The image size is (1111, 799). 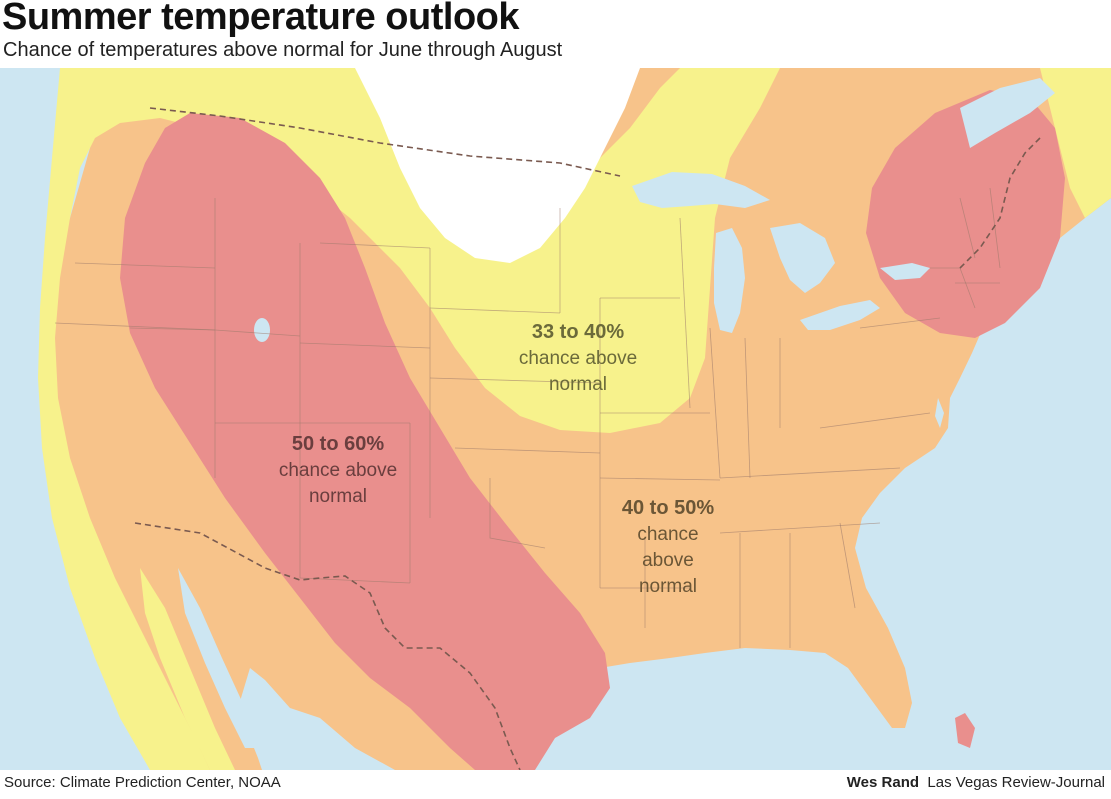 What do you see at coordinates (1007, 113) in the screenshot?
I see `st-lawrence` at bounding box center [1007, 113].